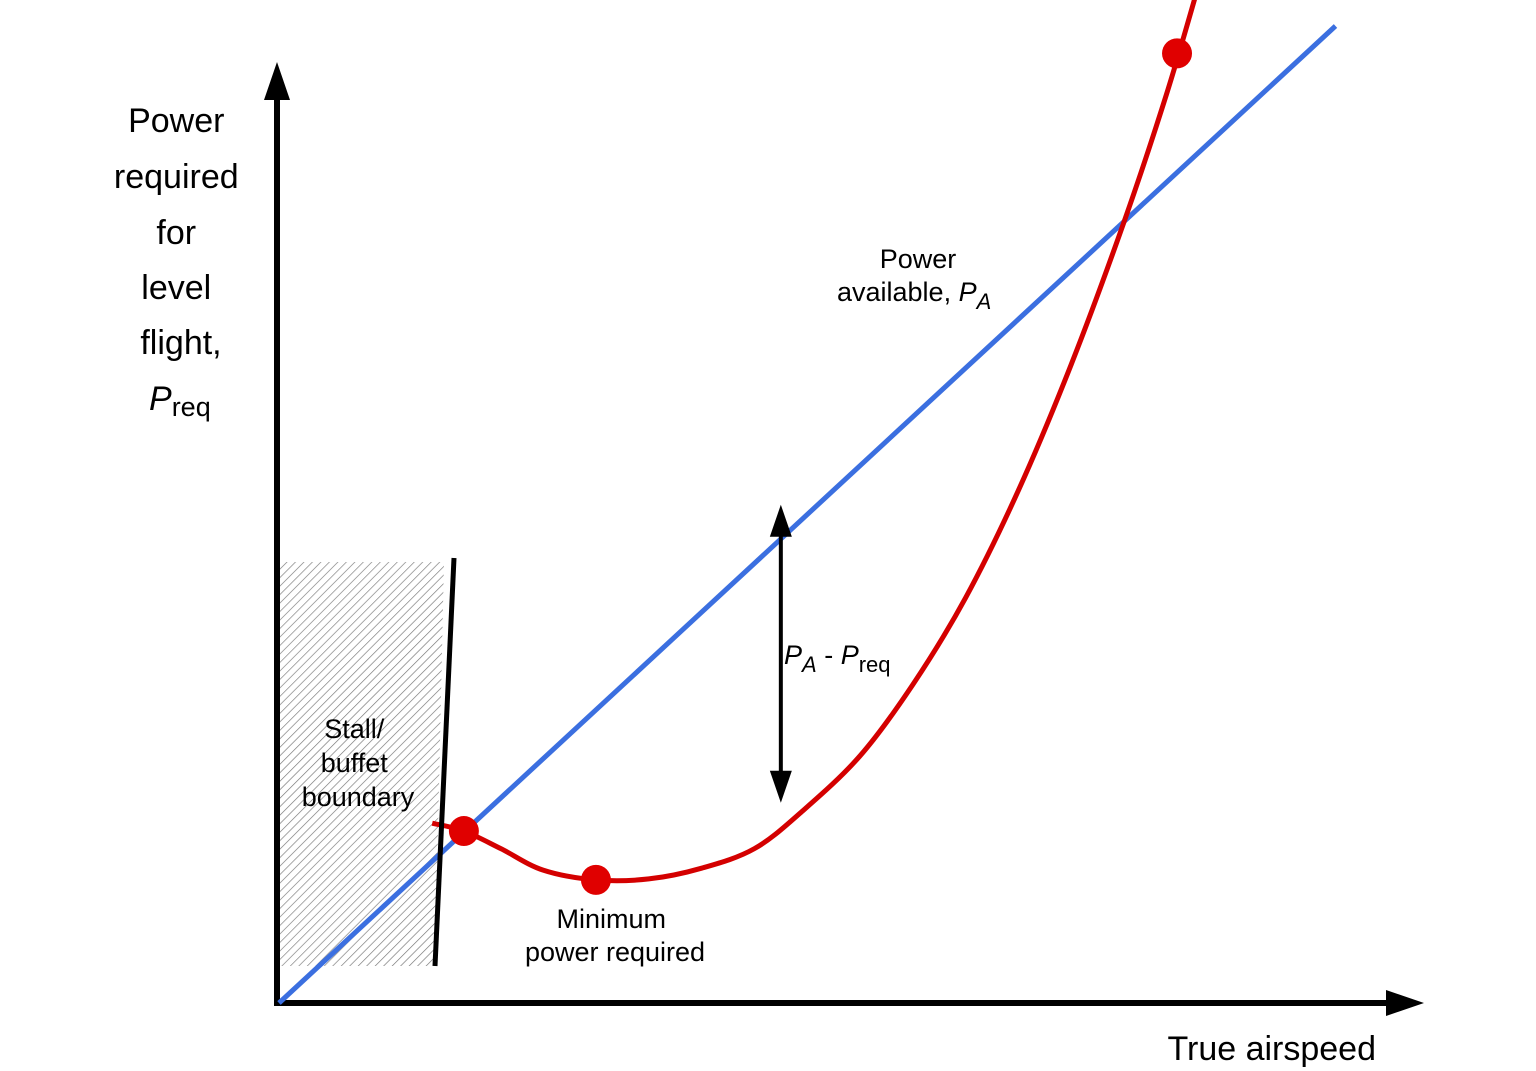 The width and height of the screenshot is (1536, 1071). Describe the element at coordinates (358, 797) in the screenshot. I see `stall-label-line: boundary` at that location.